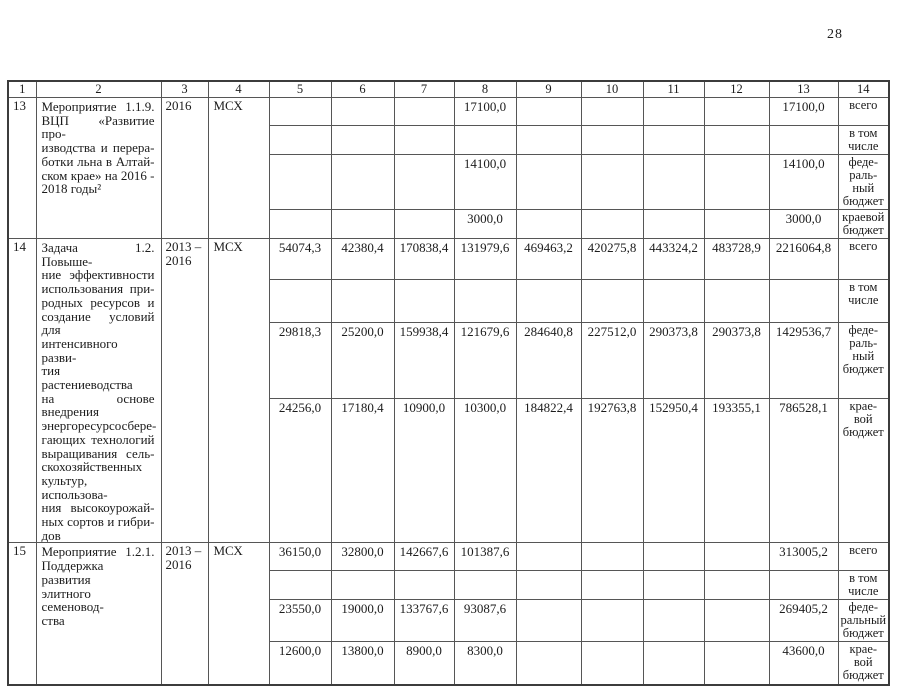 This screenshot has height=686, width=905. Describe the element at coordinates (71, 189) in the screenshot. I see `desc-line: 2018 годы²` at that location.